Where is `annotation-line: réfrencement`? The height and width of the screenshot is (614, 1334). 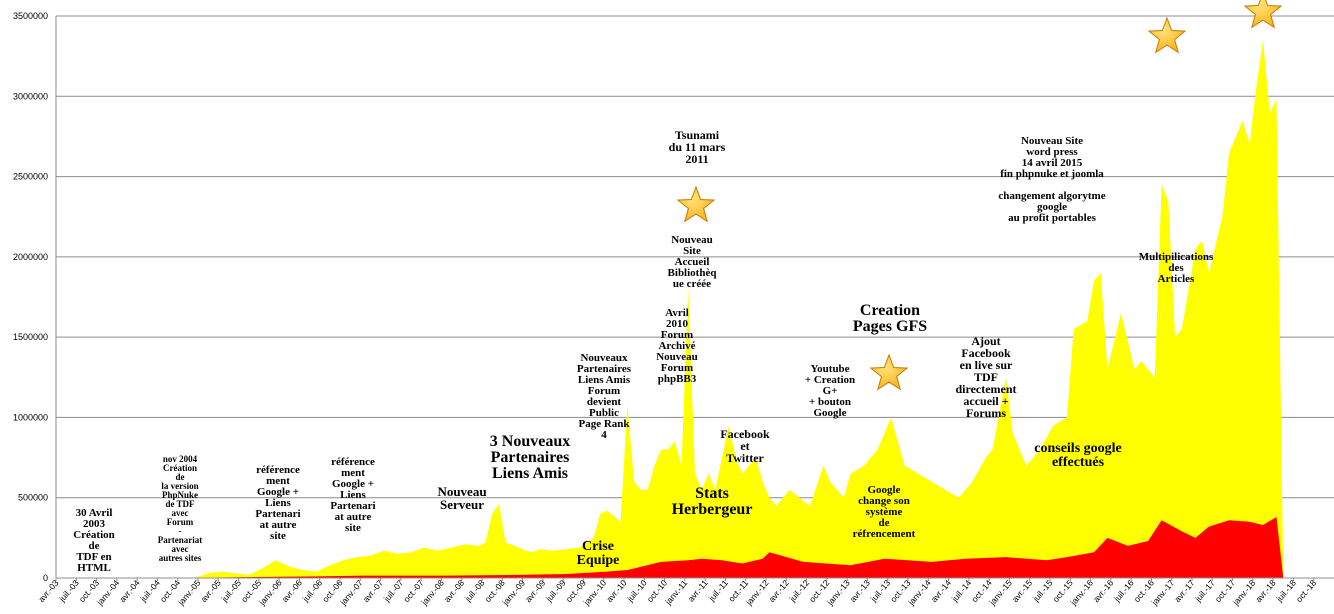
annotation-line: réfrencement is located at coordinates (884, 534).